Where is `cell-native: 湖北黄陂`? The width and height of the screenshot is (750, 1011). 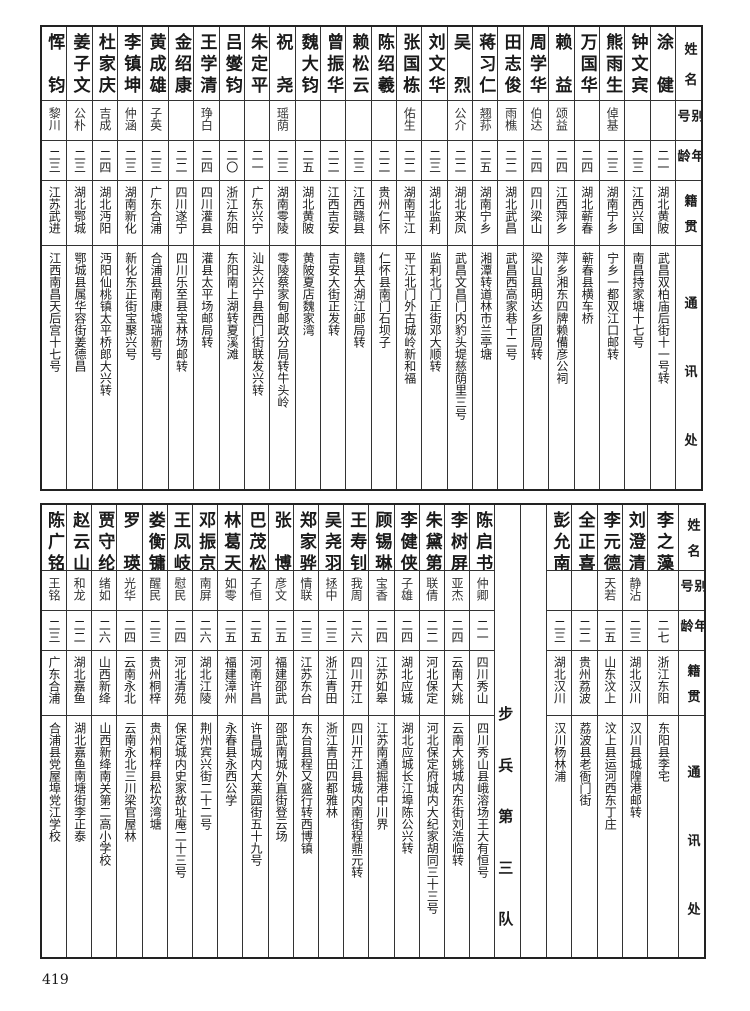 cell-native: 湖北黄陂 is located at coordinates (307, 213).